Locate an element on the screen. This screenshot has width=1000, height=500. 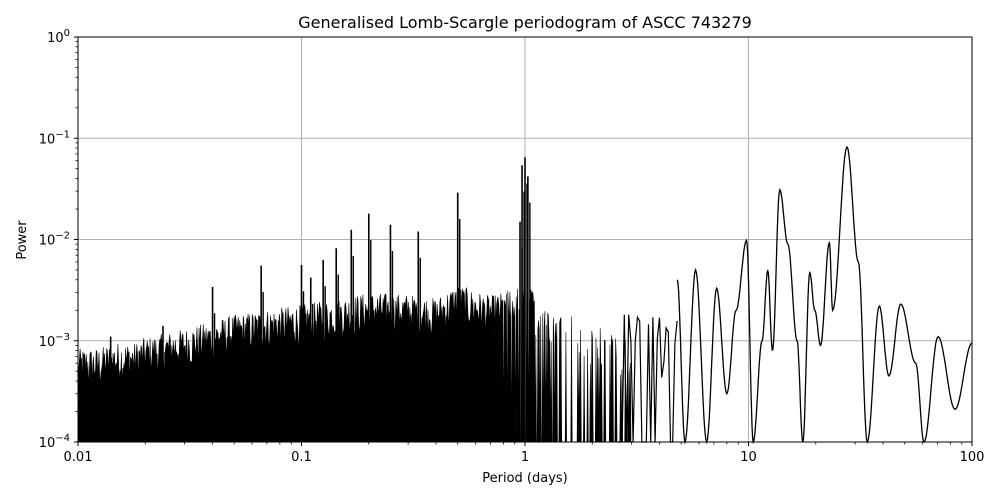
y-axis-ticks: 10⁻⁴ 10⁻³ 10⁻² 10⁻¹ 10⁰ is located at coordinates (58, 239).